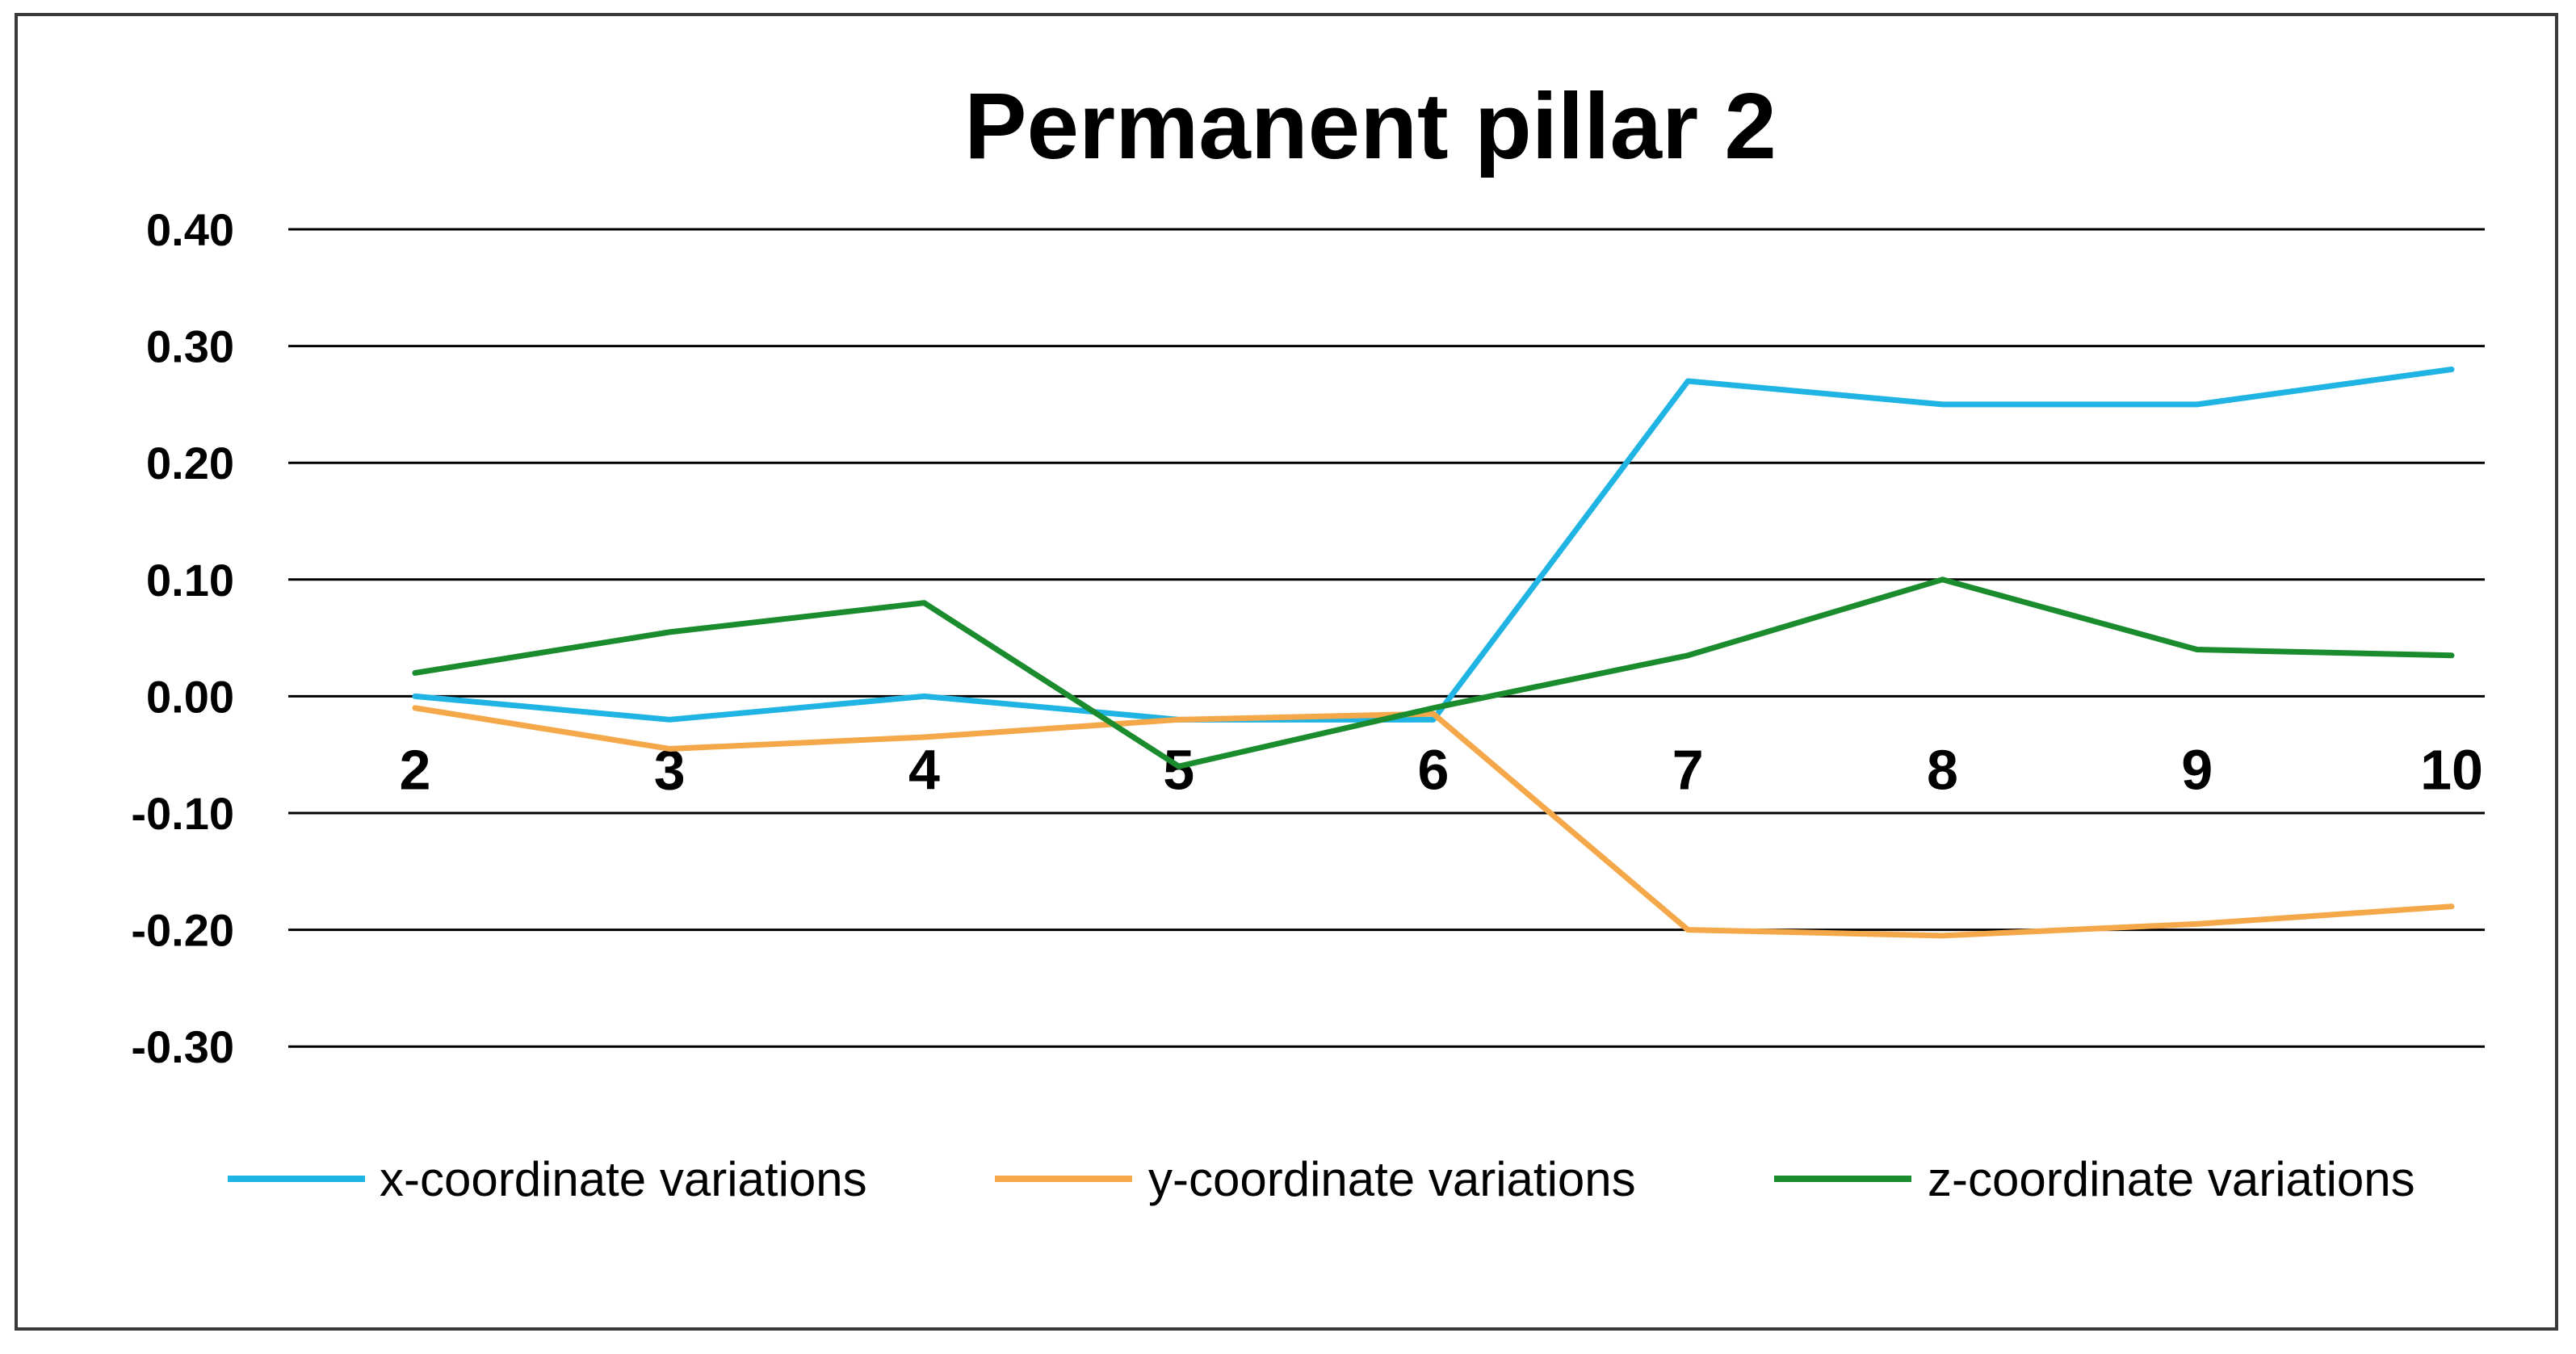 The width and height of the screenshot is (2576, 1354). Describe the element at coordinates (182, 1046) in the screenshot. I see `y-tick-label: -0.30` at that location.